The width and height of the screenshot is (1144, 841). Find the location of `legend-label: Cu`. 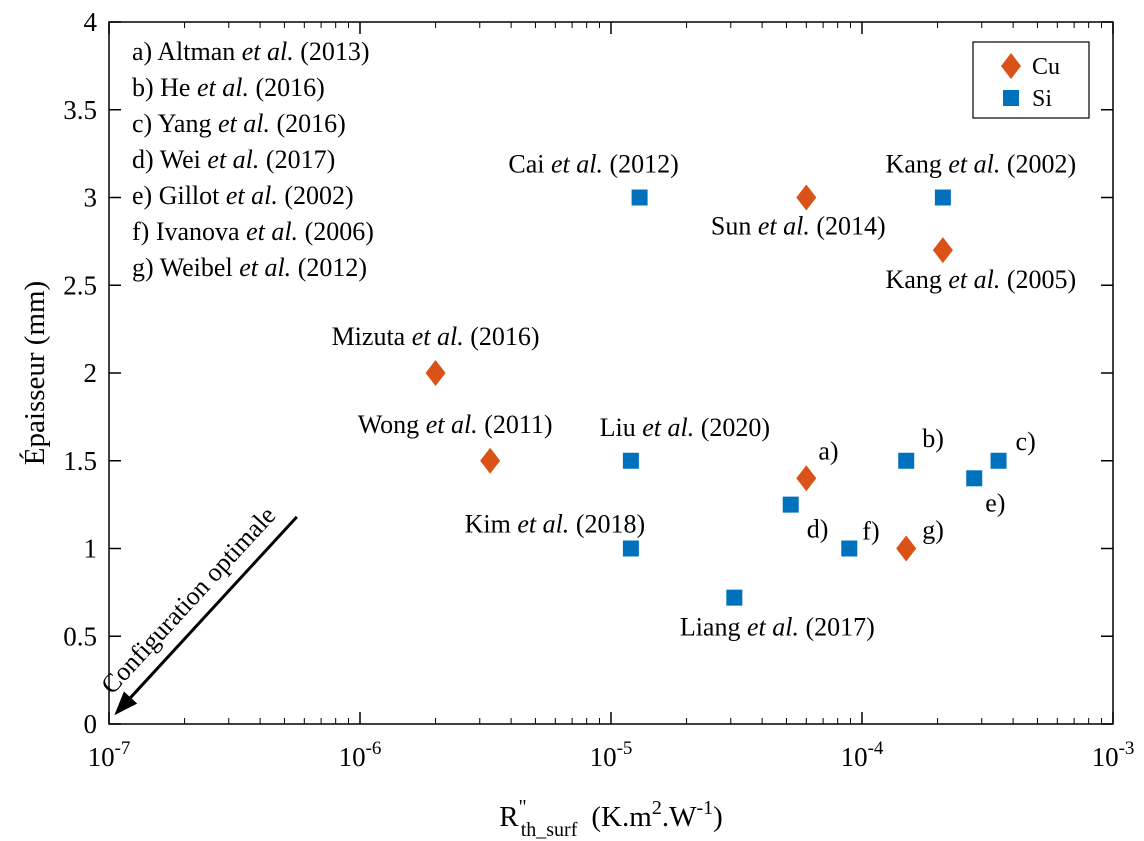

legend-label: Cu is located at coordinates (1046, 67).